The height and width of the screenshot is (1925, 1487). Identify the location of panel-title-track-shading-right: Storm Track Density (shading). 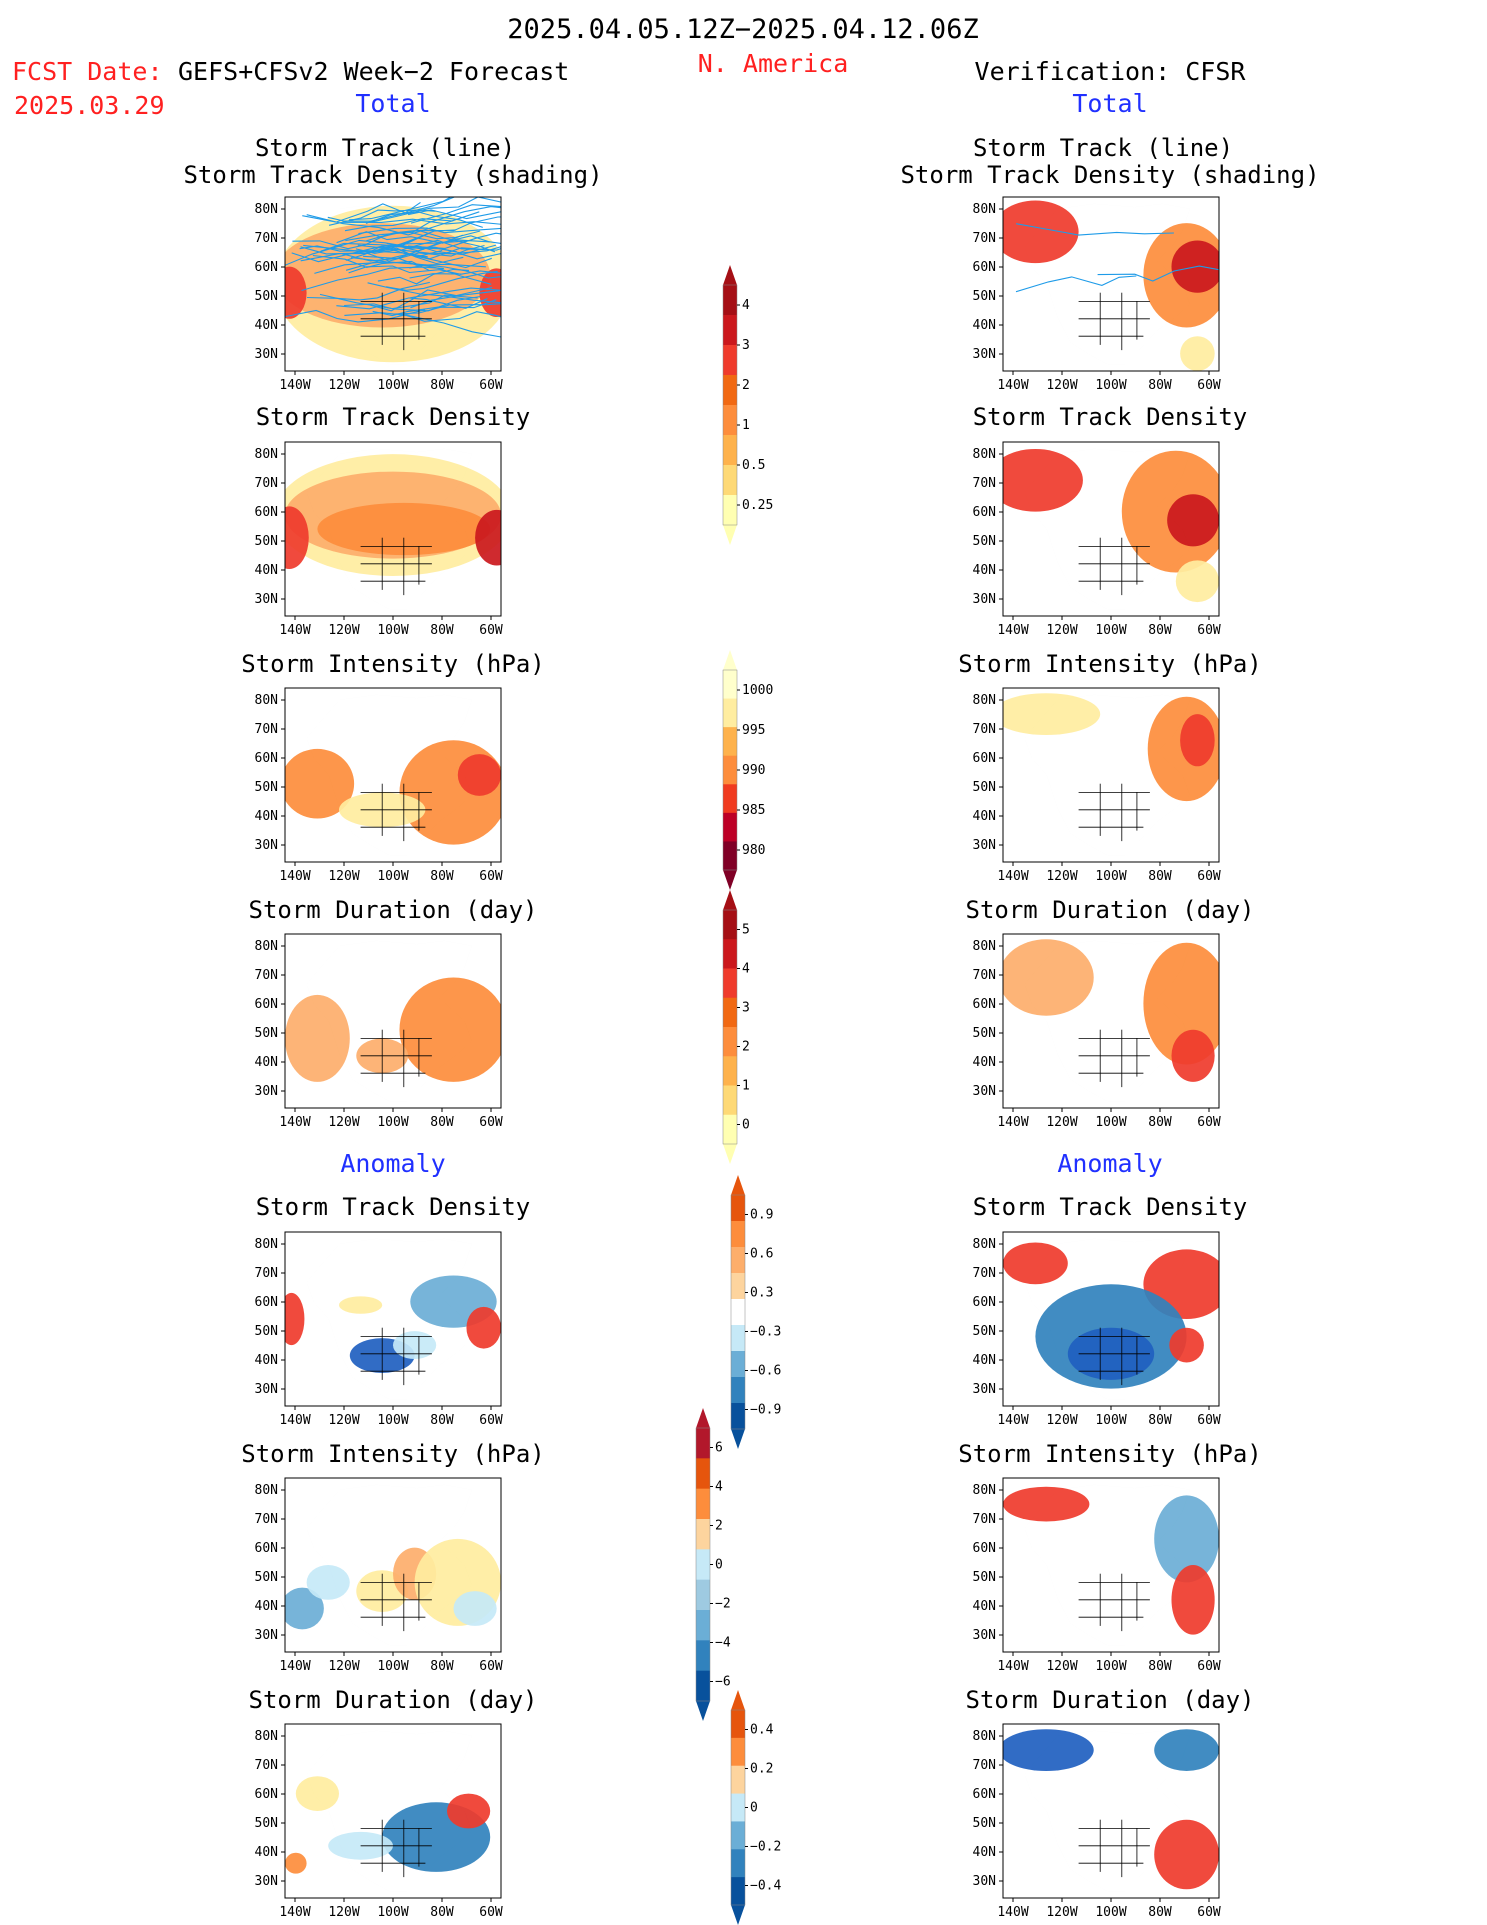
(1109, 175).